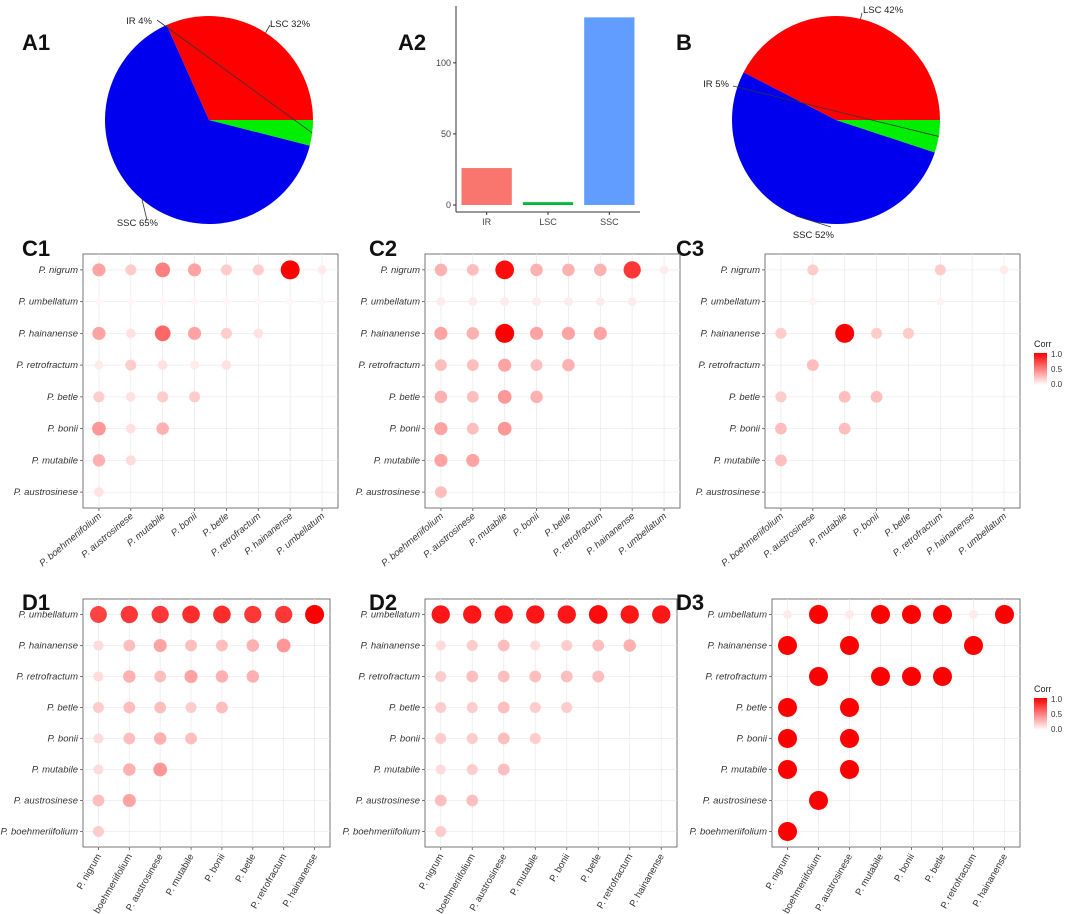 The width and height of the screenshot is (1065, 914). I want to click on legend-title: Corr, so click(1043, 689).